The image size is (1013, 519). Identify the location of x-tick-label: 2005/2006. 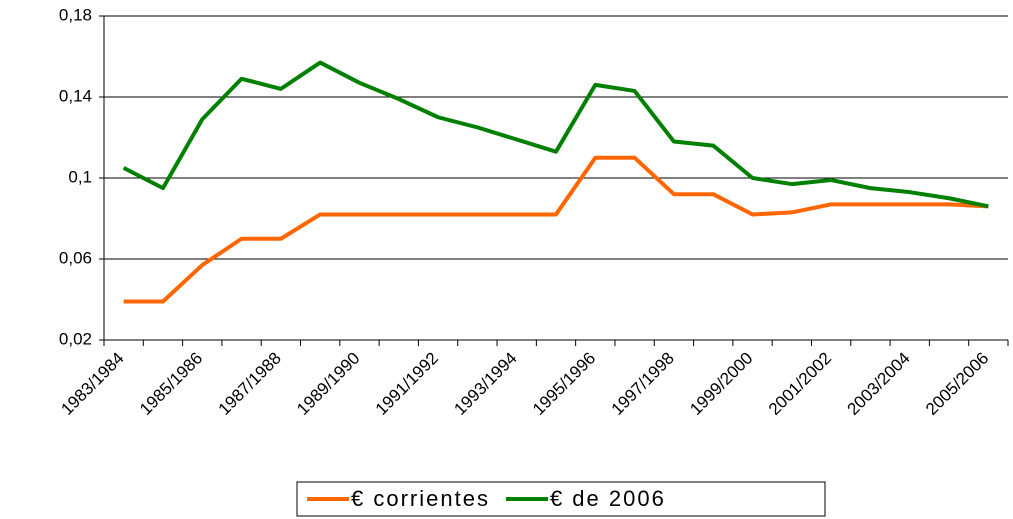
(957, 384).